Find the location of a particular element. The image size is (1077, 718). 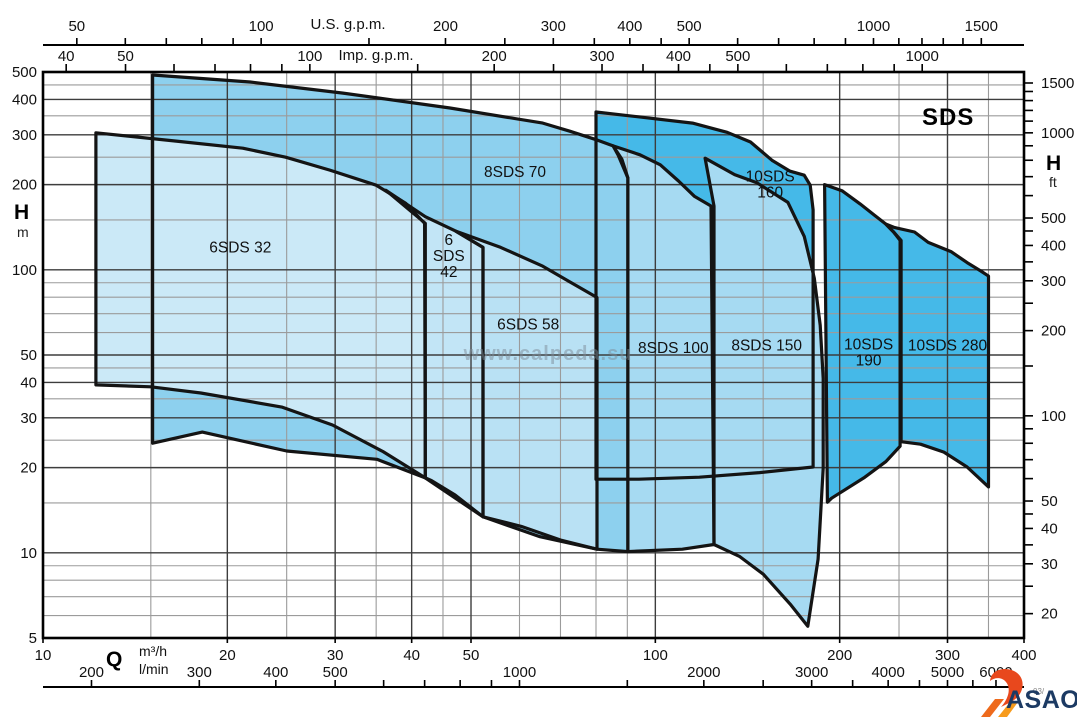

envelope-label-10sds-190: 10SDS 190 is located at coordinates (868, 353).